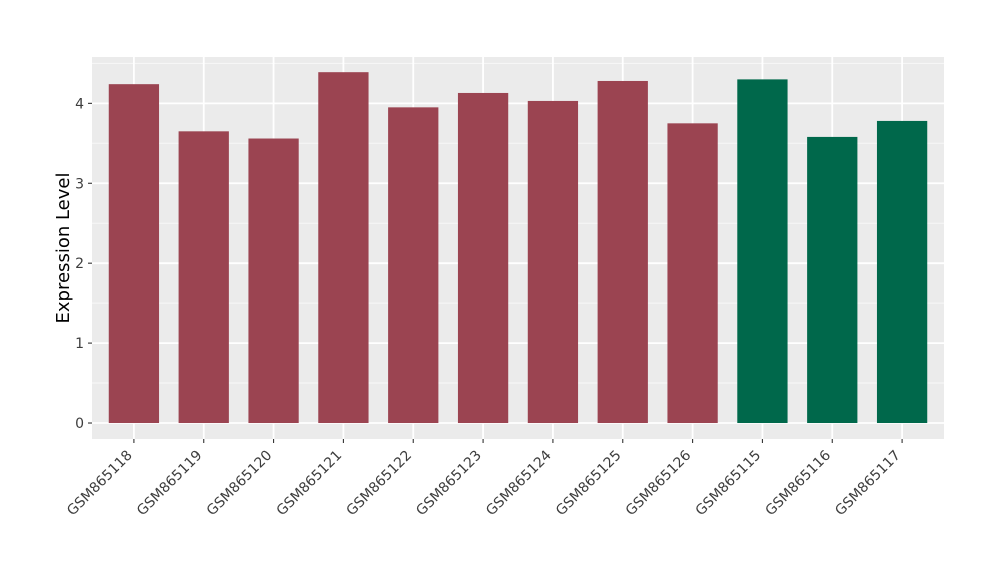 The height and width of the screenshot is (580, 1000). Describe the element at coordinates (79, 264) in the screenshot. I see `y-tick-label: 2` at that location.